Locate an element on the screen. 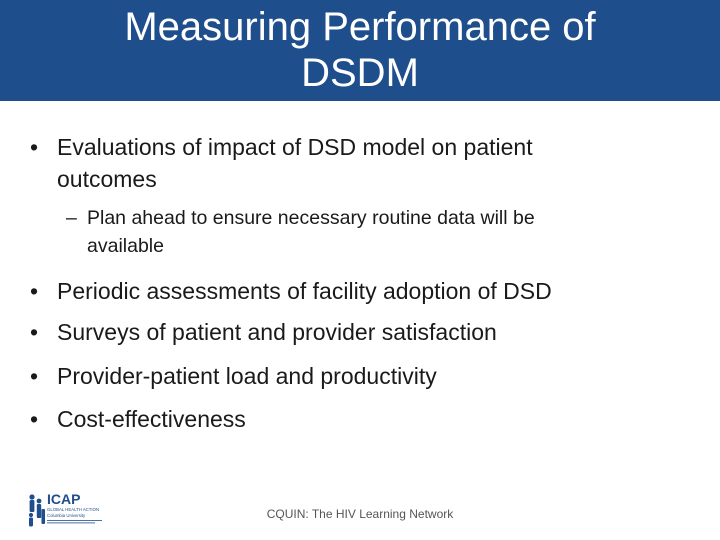 Image resolution: width=720 pixels, height=540 pixels. logo-affiliation: Columbia University is located at coordinates (66, 515).